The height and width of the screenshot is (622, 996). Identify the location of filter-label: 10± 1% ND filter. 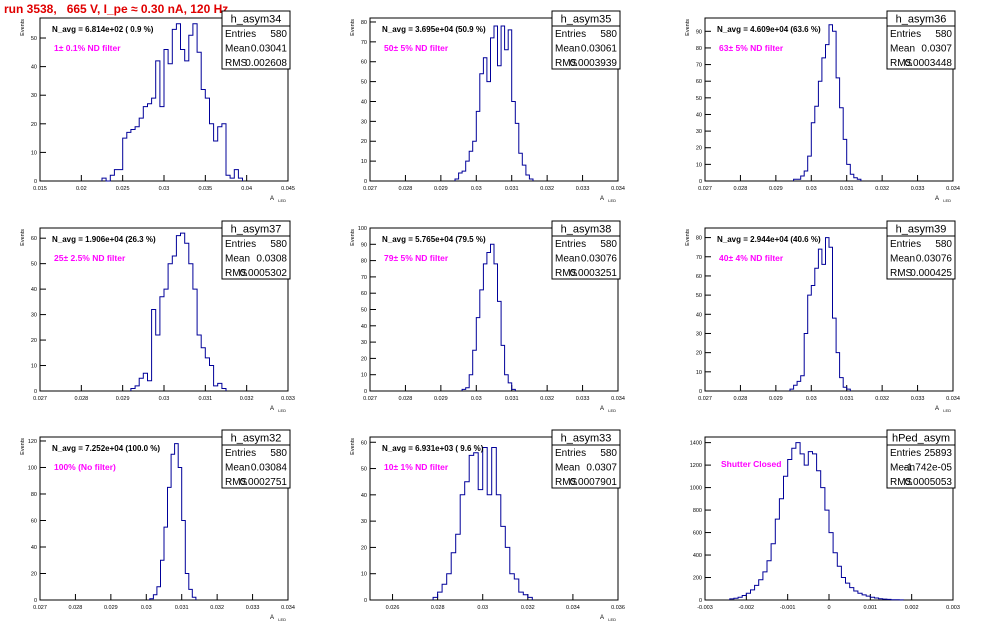
(416, 467).